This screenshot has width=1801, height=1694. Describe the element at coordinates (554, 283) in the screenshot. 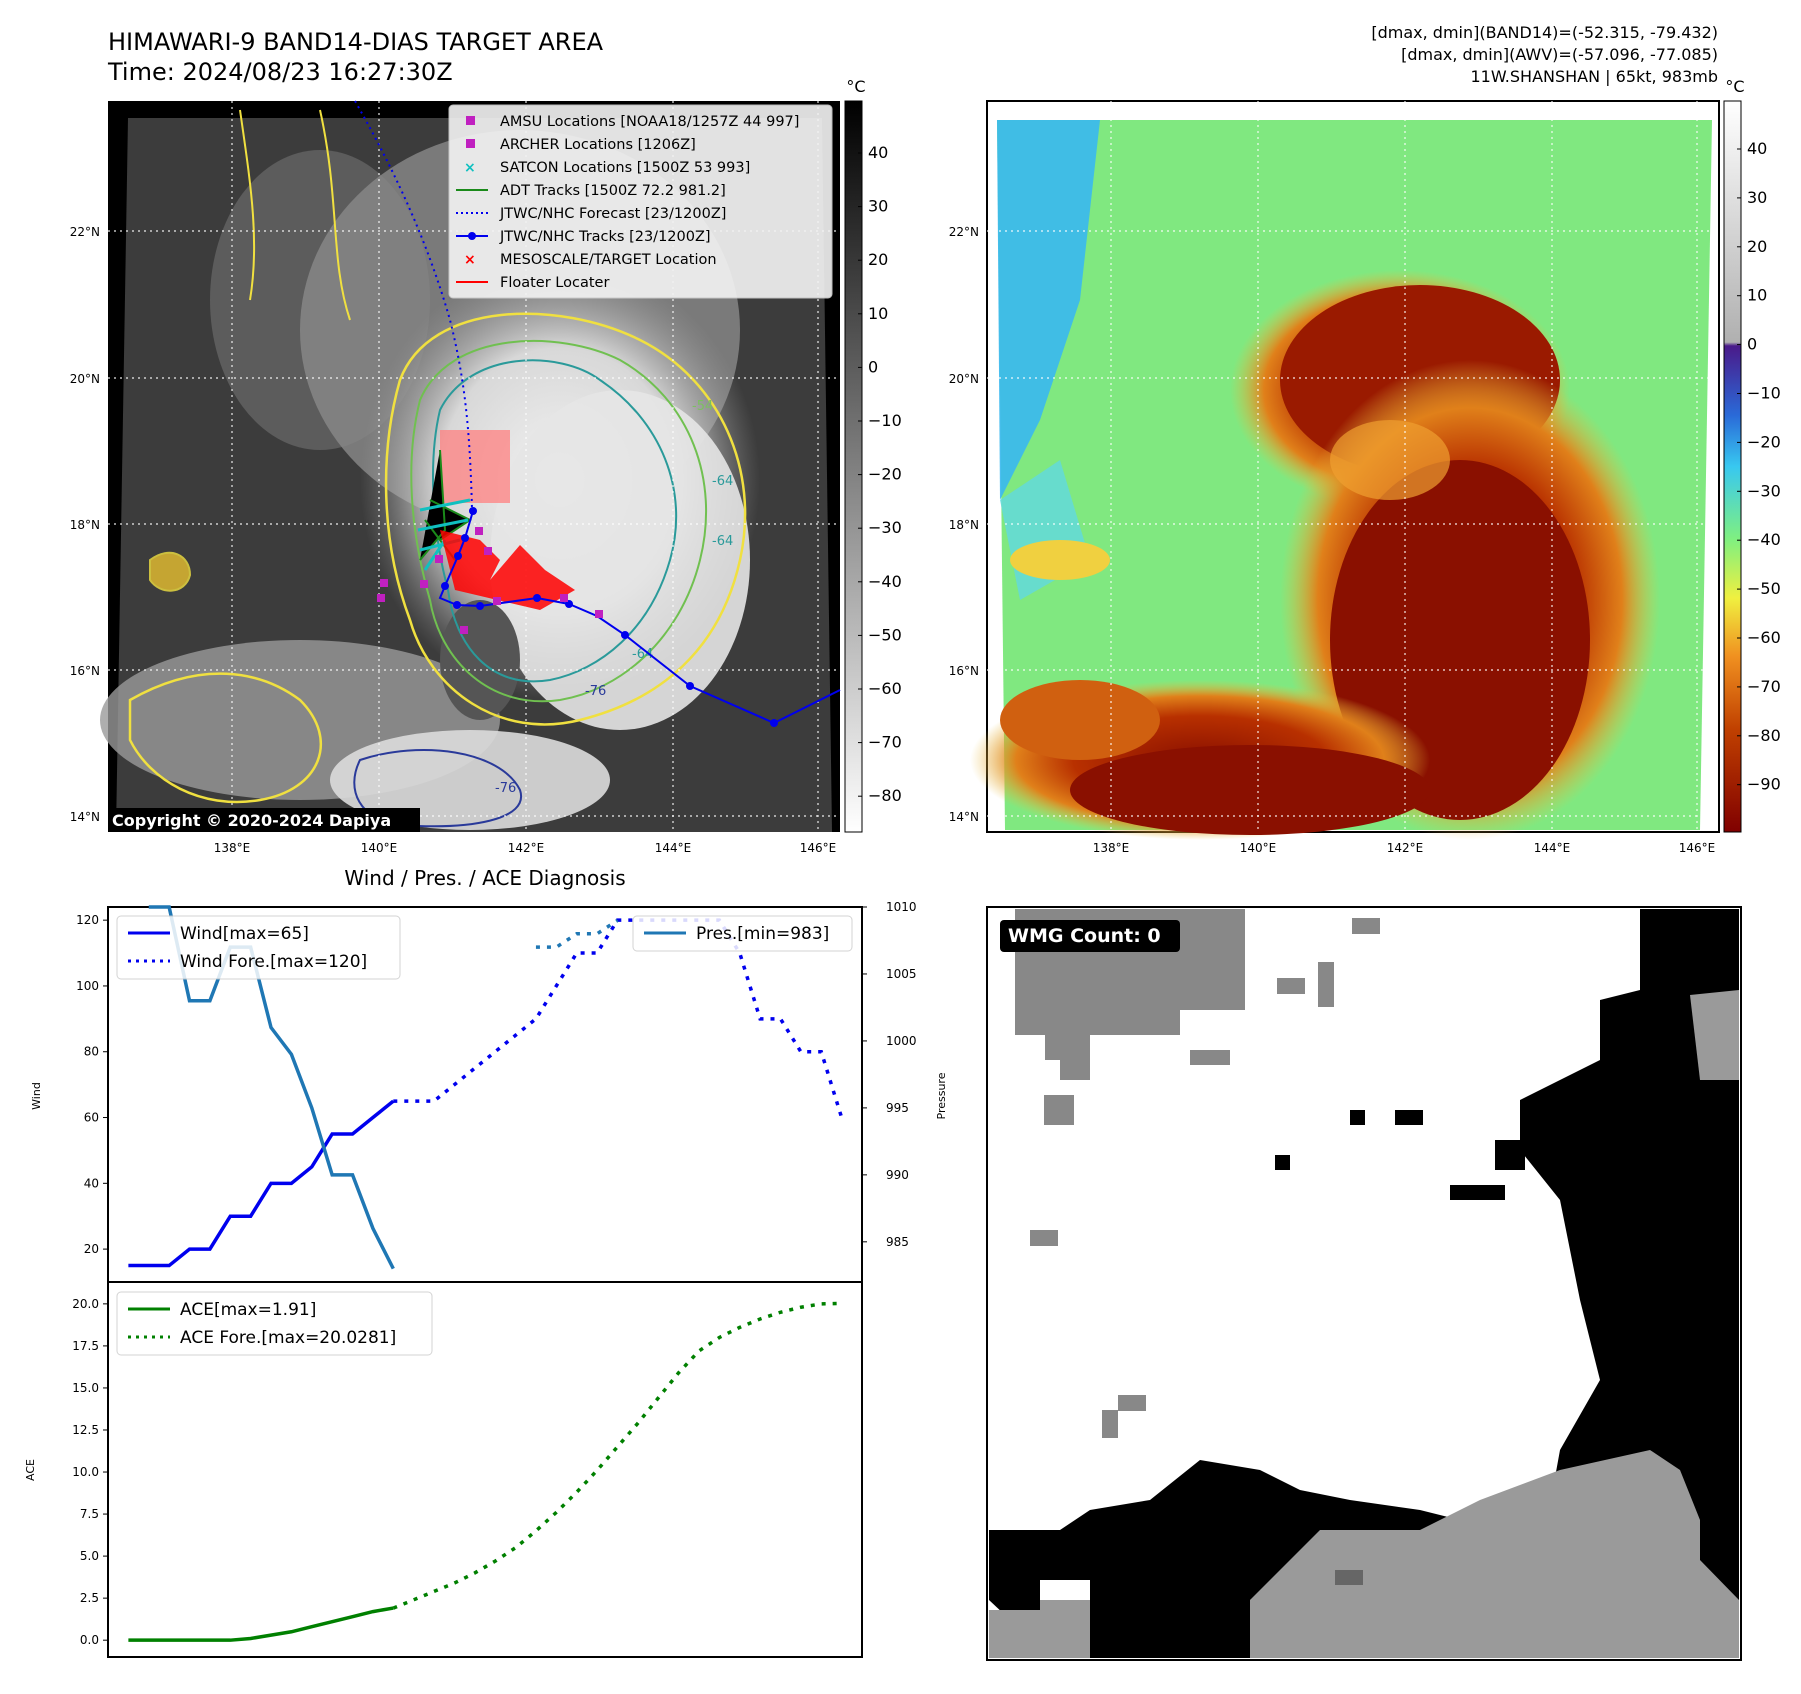

I see `legend-entry-floater: Floater Locater` at that location.